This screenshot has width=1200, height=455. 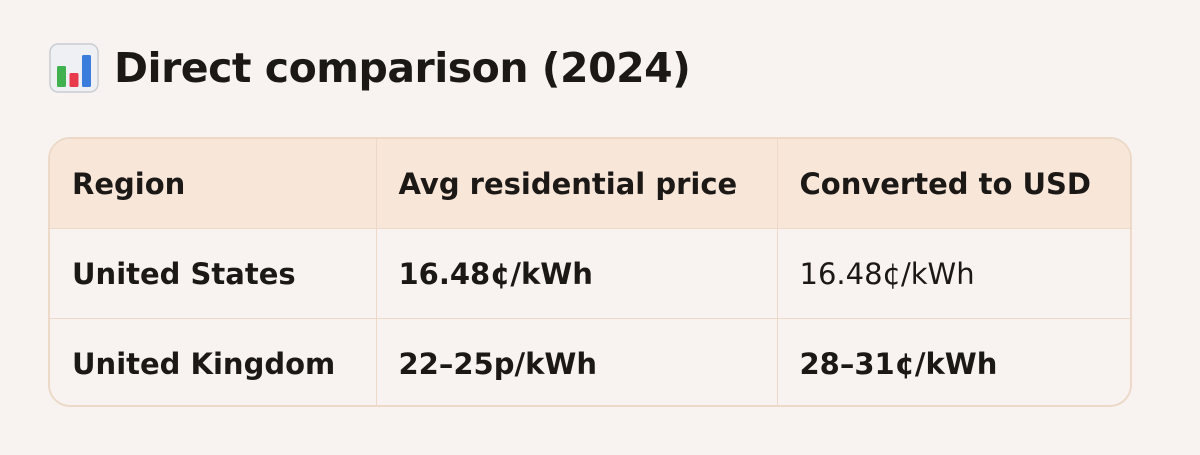 I want to click on bar-chart-icon, so click(x=74, y=68).